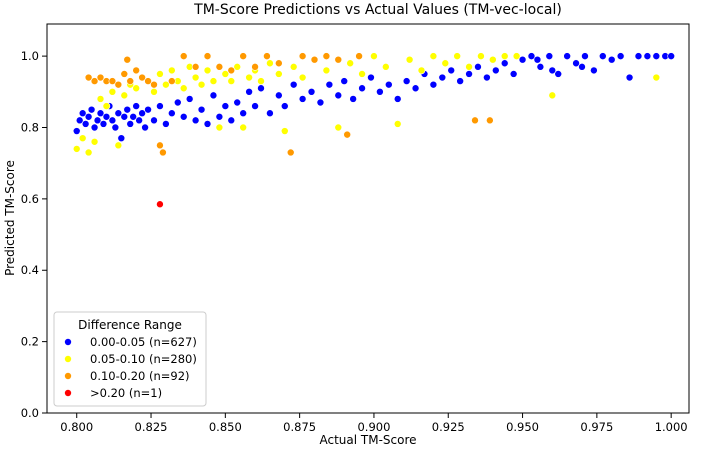 This screenshot has height=450, width=709. I want to click on y-tick-label: 1.0, so click(30, 56).